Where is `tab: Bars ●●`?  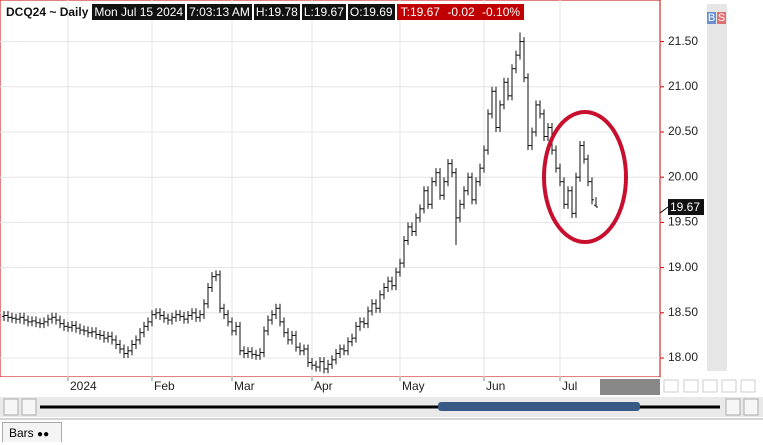 tab: Bars ●● is located at coordinates (32, 432).